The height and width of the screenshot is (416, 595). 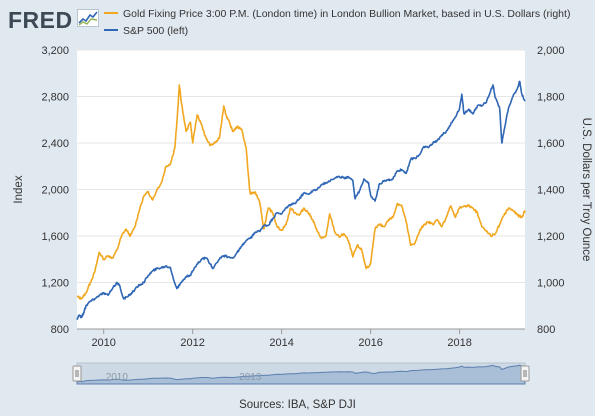 I want to click on y-right-axis-label: U.S. Dollars per Troy Ounce, so click(x=586, y=190).